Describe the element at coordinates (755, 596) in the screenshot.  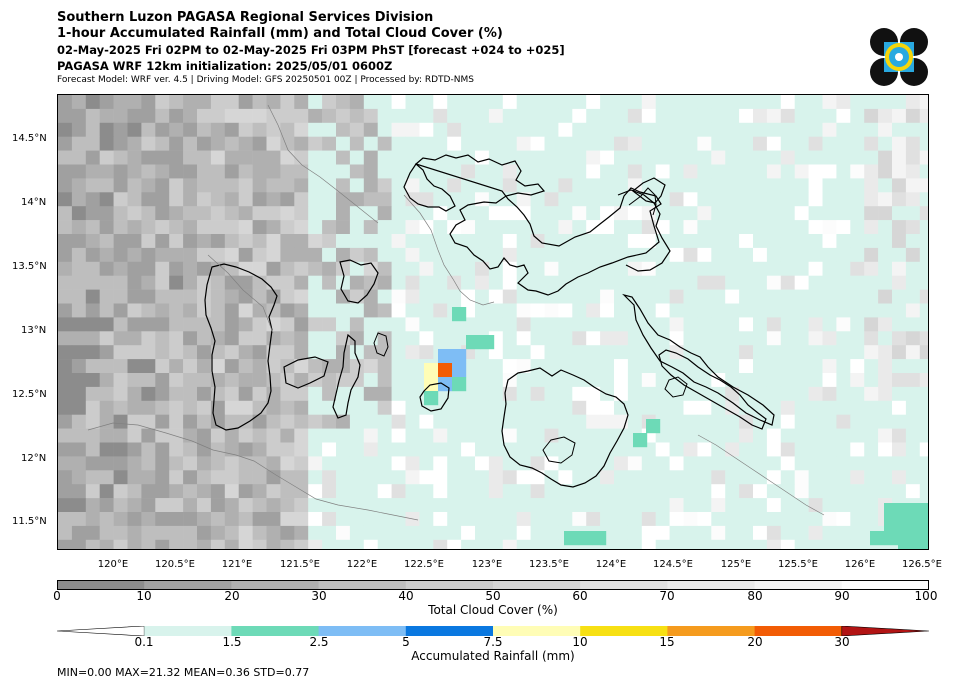
I see `cloud-tick: 80` at that location.